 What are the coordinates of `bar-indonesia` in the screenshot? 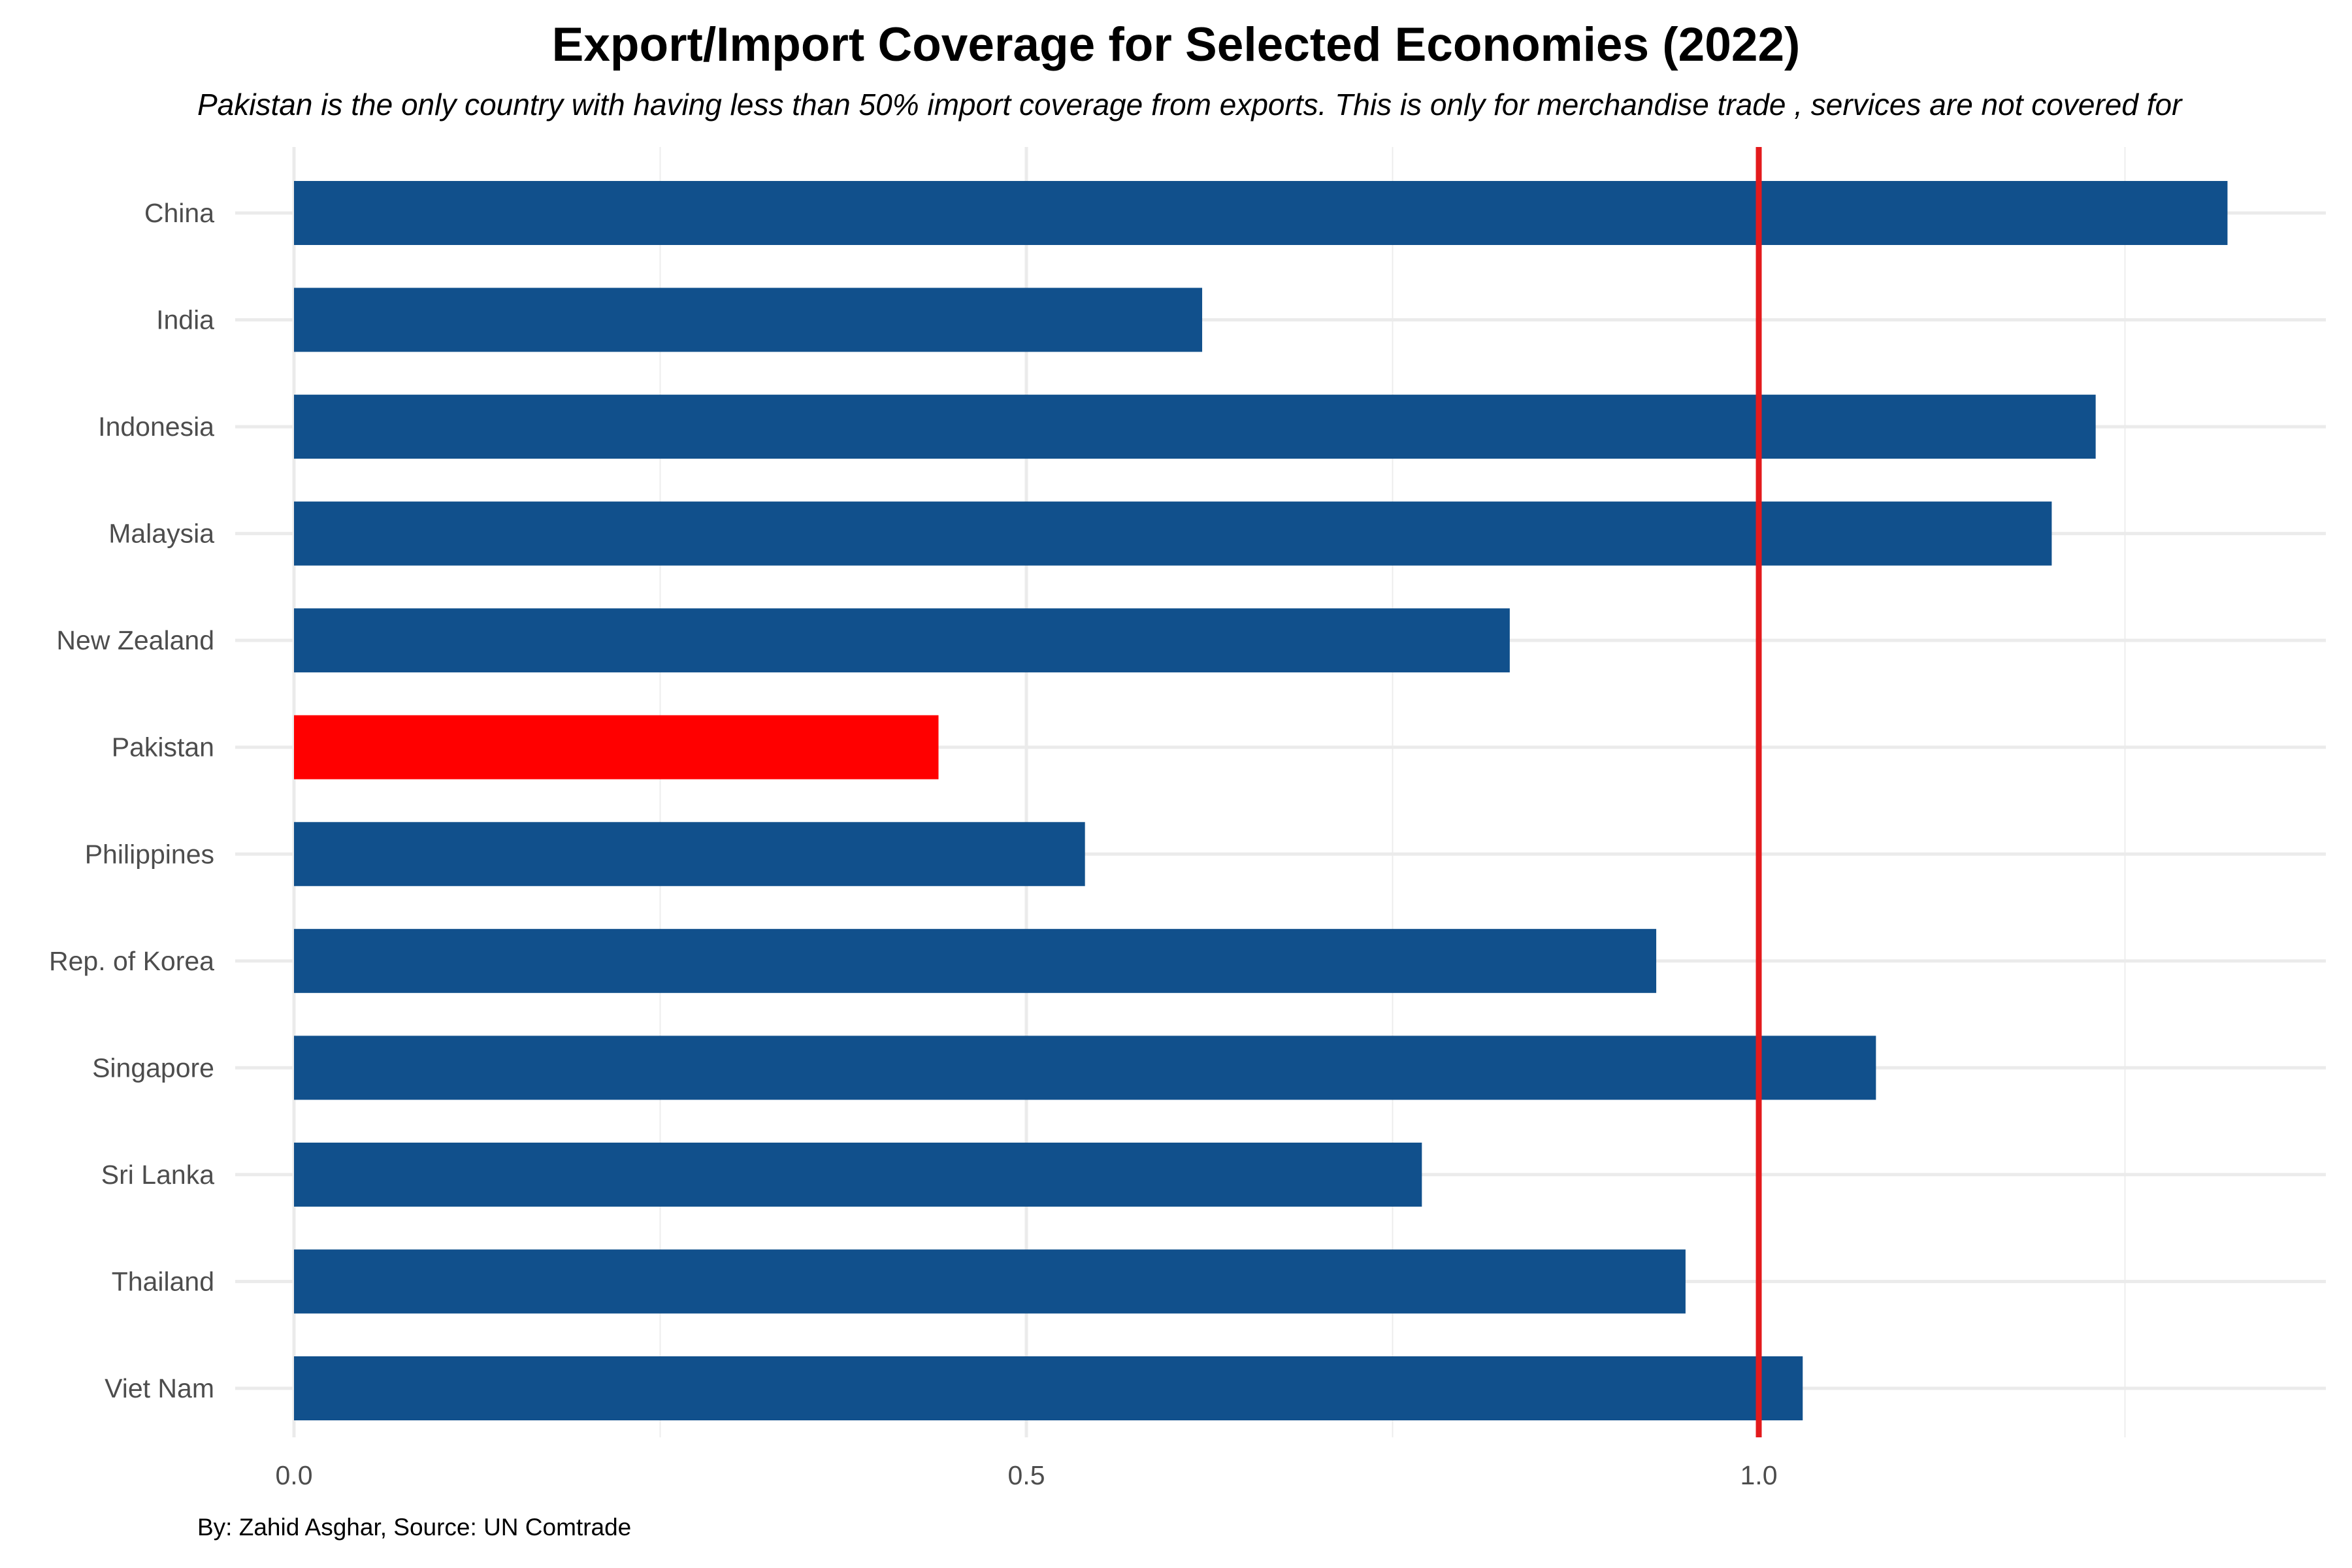 It's located at (1195, 427).